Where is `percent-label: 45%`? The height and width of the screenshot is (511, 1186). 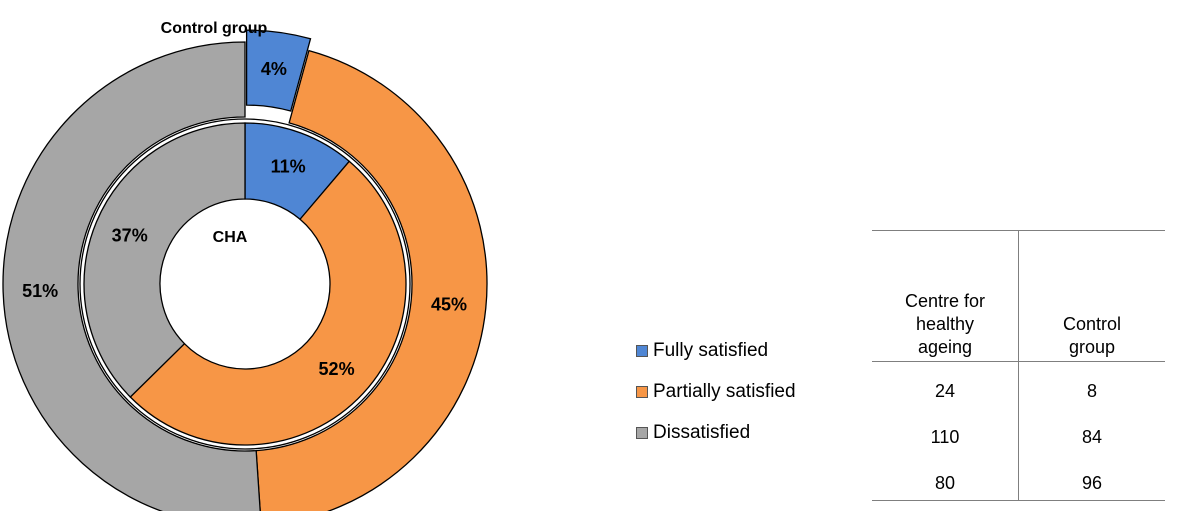
percent-label: 45% is located at coordinates (449, 305).